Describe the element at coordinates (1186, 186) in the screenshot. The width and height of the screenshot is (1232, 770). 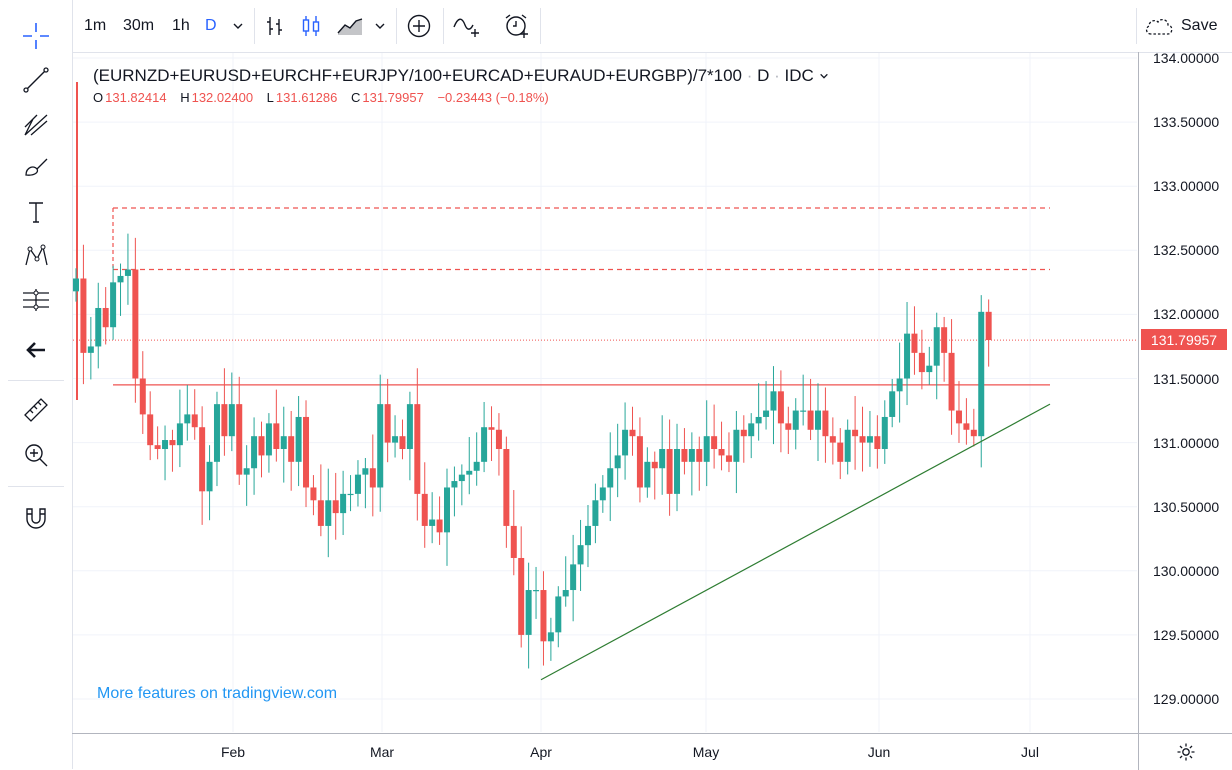
I see `y-tick-label: 133.00000` at that location.